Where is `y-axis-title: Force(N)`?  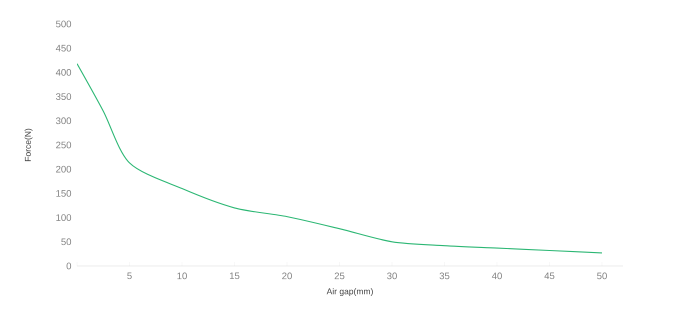 y-axis-title: Force(N) is located at coordinates (28, 145).